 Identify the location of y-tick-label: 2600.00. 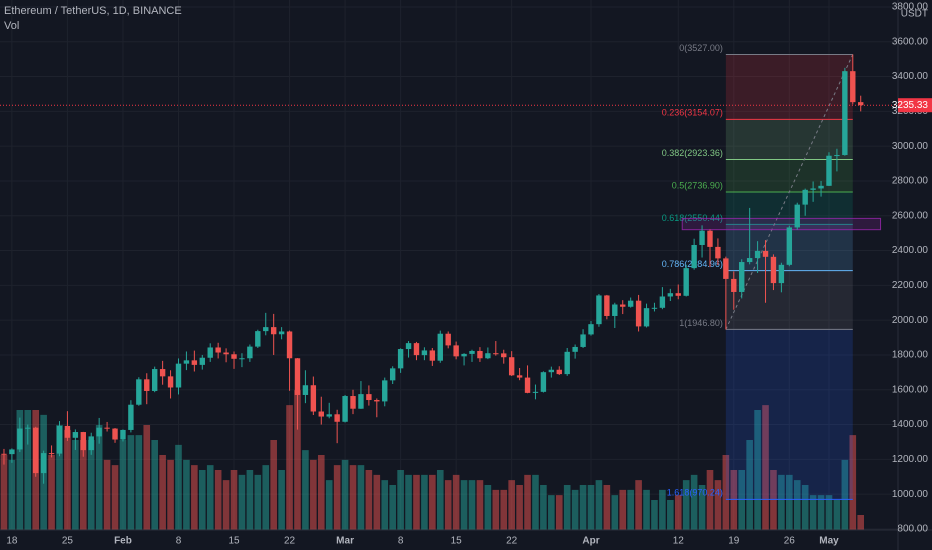
(910, 215).